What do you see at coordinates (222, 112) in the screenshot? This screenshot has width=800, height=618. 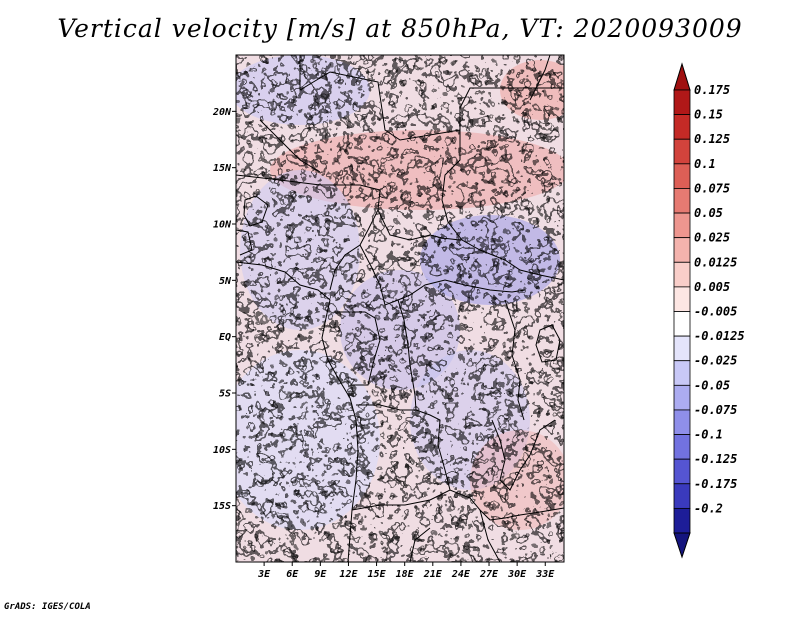 I see `lat-tick-label: 20N` at bounding box center [222, 112].